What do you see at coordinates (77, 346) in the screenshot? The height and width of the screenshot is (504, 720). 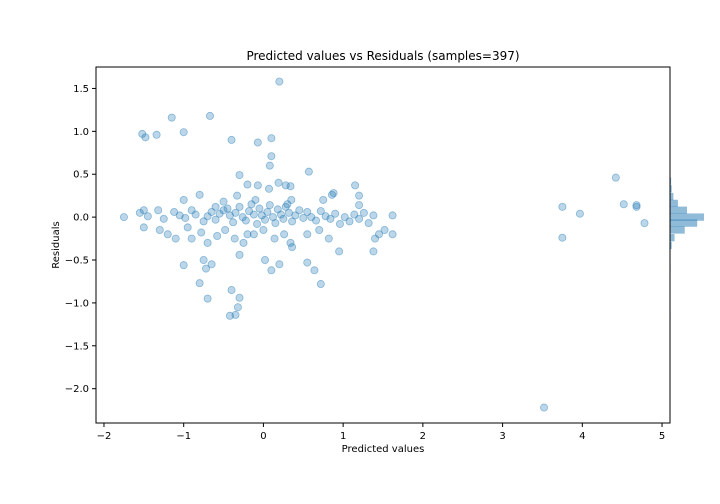 I see `y-tick-label: −1.5` at bounding box center [77, 346].